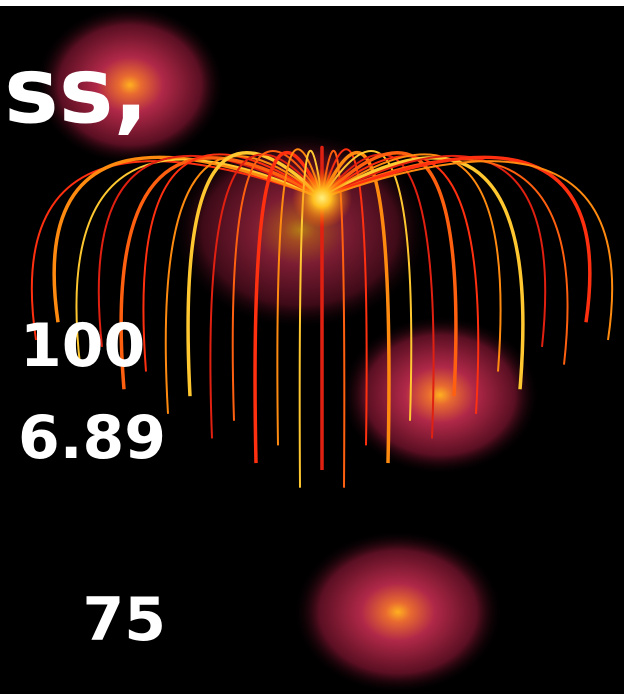 The width and height of the screenshot is (624, 694). What do you see at coordinates (82, 346) in the screenshot?
I see `text-line: 100` at bounding box center [82, 346].